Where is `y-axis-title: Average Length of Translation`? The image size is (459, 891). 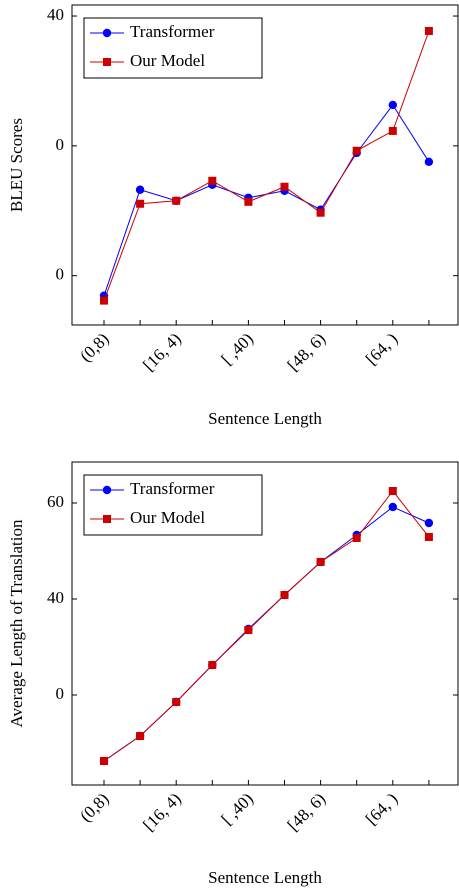
y-axis-title: Average Length of Translation is located at coordinates (16, 623).